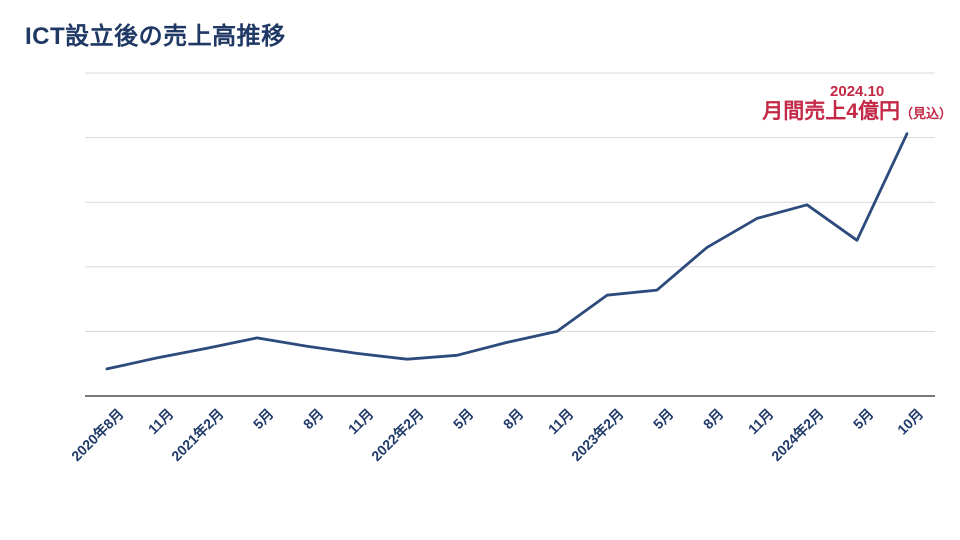 Image resolution: width=960 pixels, height=540 pixels. I want to click on annotation-value-row: 月間売上4億円（見込）, so click(857, 112).